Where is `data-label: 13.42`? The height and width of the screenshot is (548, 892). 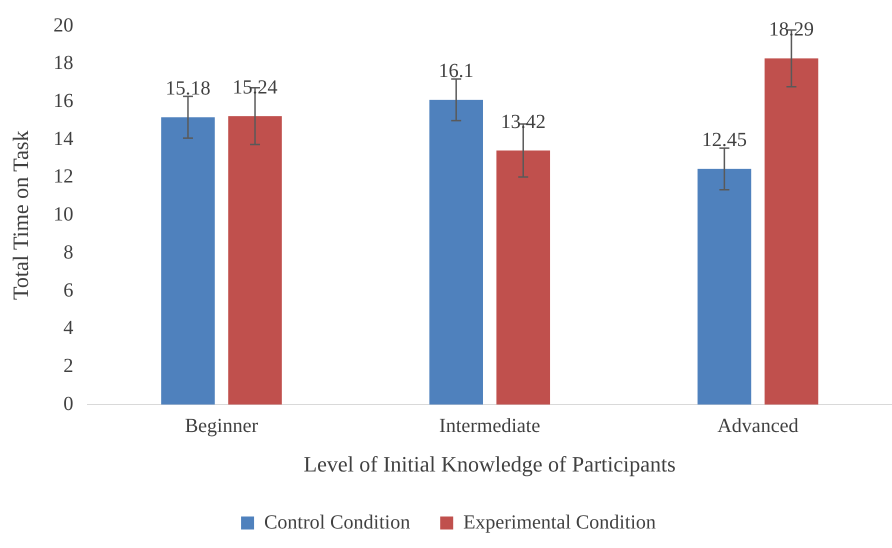
data-label: 13.42 is located at coordinates (523, 121).